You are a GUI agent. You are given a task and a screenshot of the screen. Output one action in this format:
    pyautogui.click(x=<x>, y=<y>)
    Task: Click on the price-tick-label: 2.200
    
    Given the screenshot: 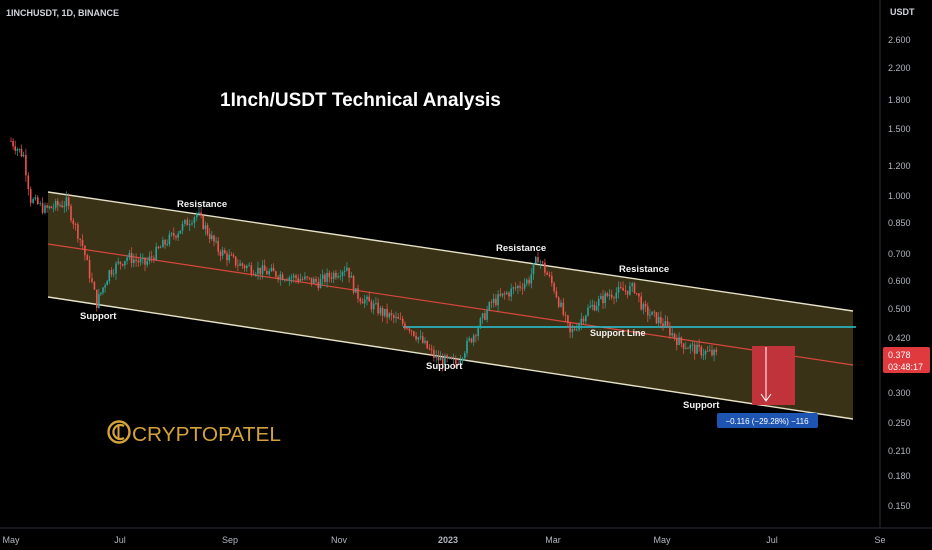 What is the action you would take?
    pyautogui.click(x=899, y=68)
    